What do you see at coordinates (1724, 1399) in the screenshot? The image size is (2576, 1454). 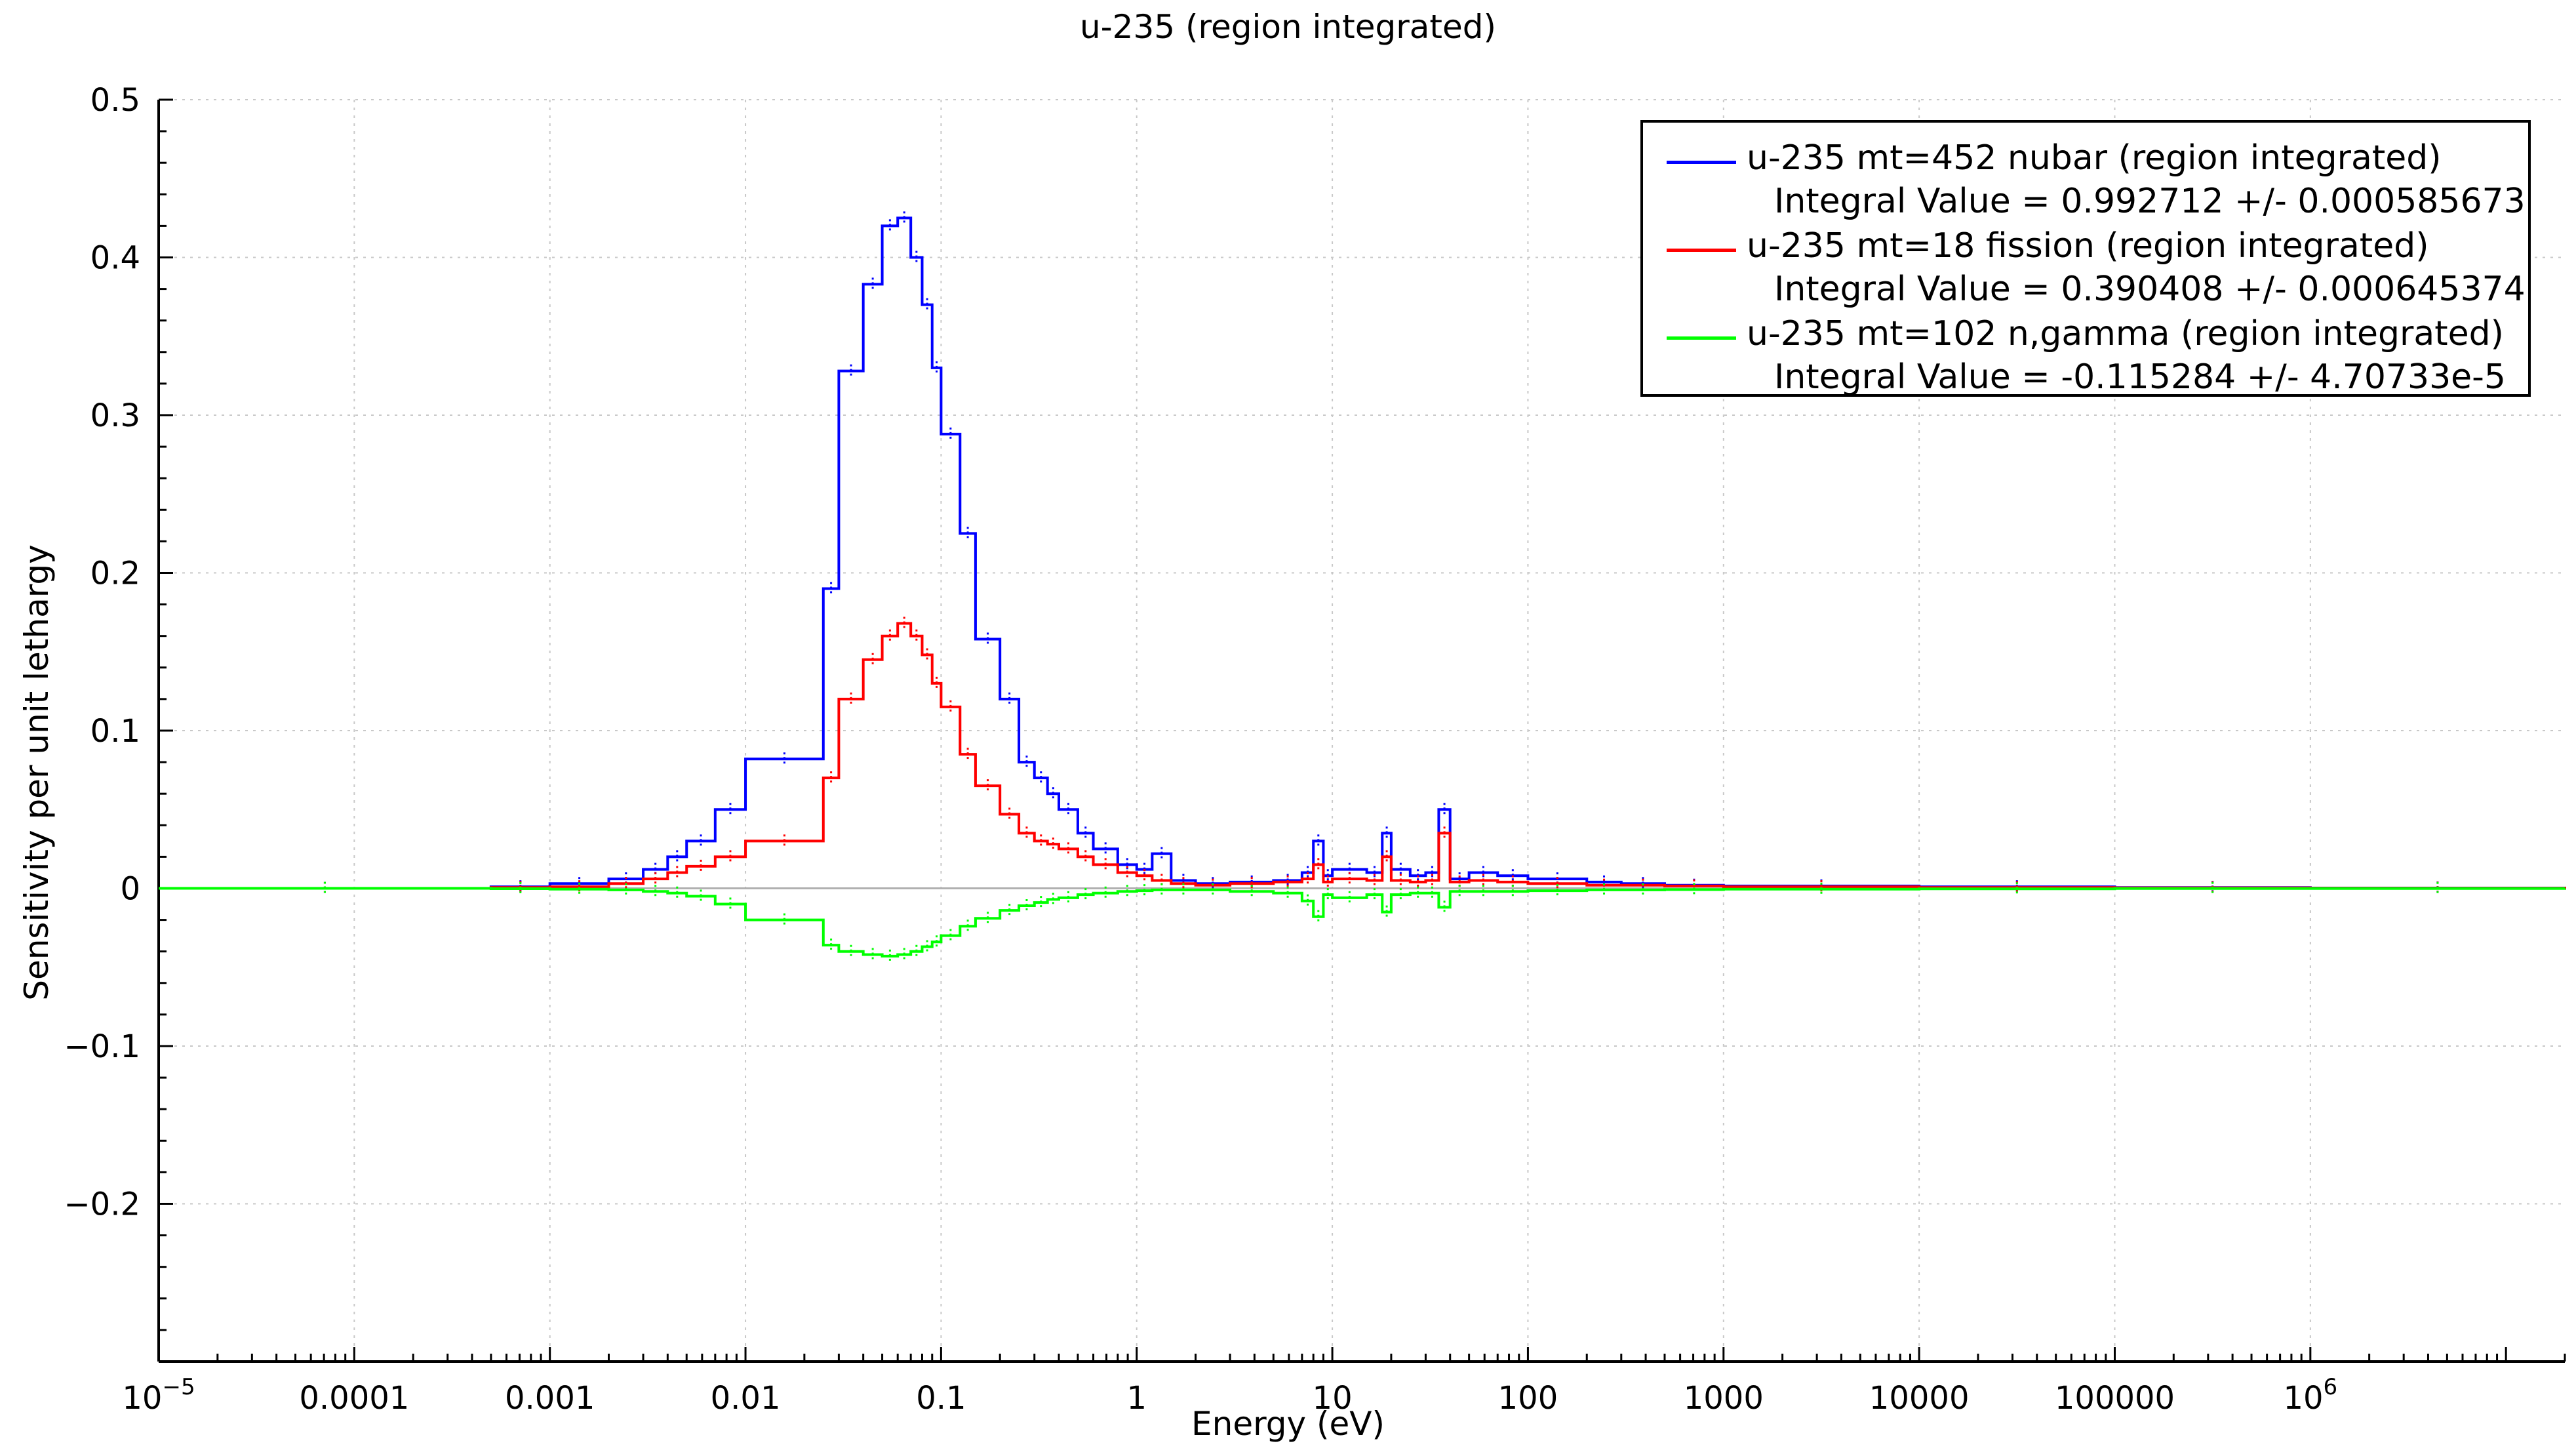 I see `x-tick-label: 1000` at bounding box center [1724, 1399].